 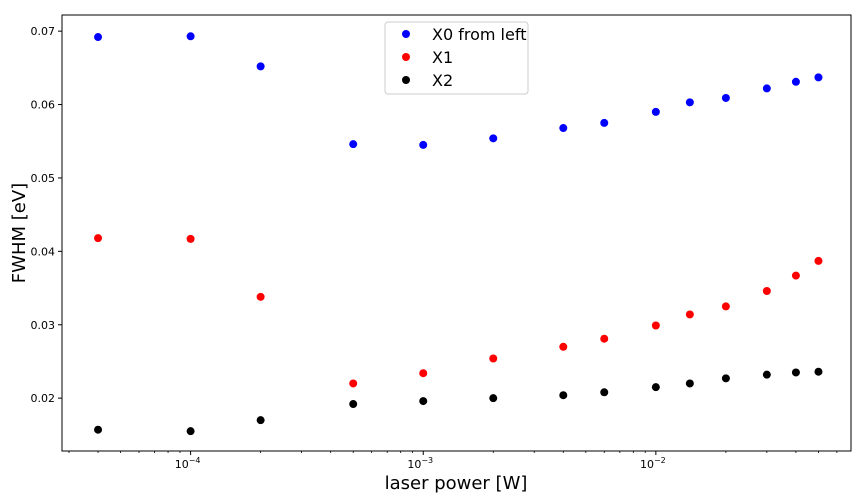 What do you see at coordinates (453, 461) in the screenshot?
I see `x-axis-ticks: 10⁻⁴ 10⁻³ 10⁻²` at bounding box center [453, 461].